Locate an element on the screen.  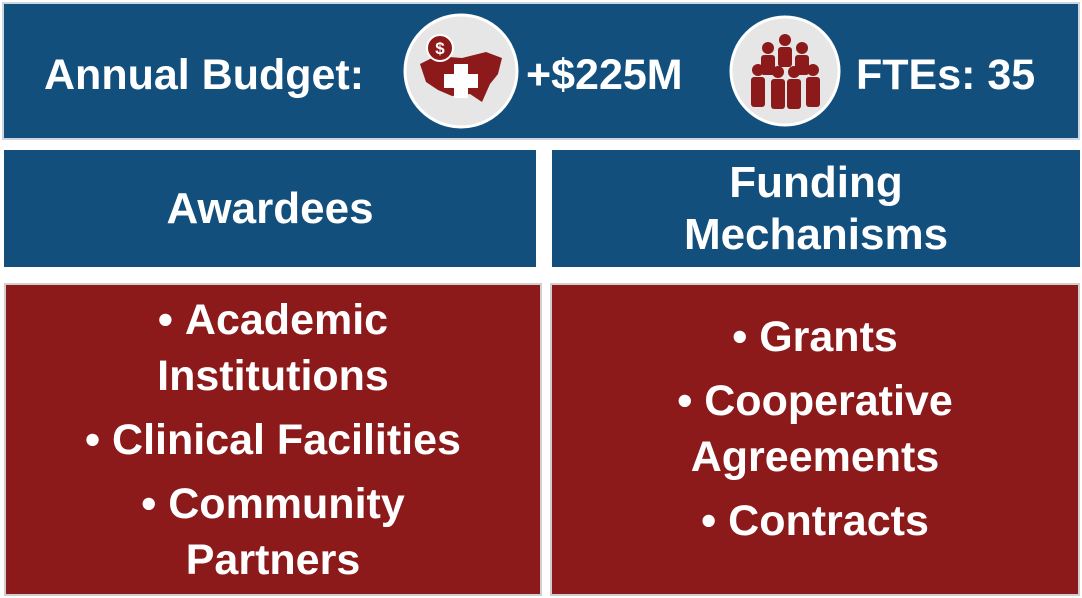
column-heading: Awardees is located at coordinates (270, 208).